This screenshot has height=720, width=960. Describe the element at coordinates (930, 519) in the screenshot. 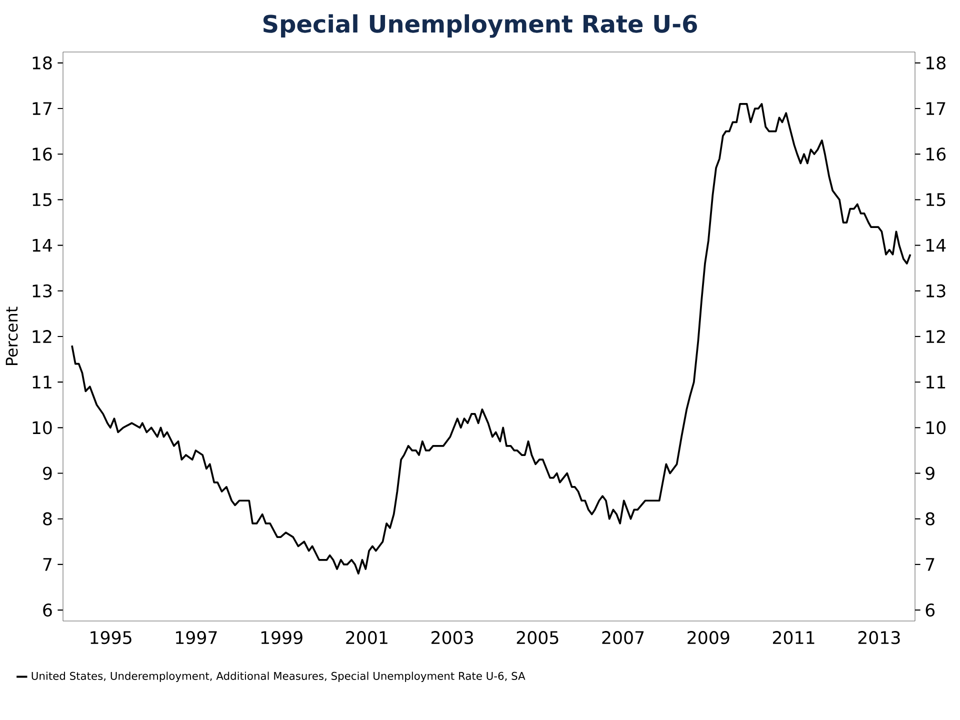

I see `y2-tick-label: 8` at that location.